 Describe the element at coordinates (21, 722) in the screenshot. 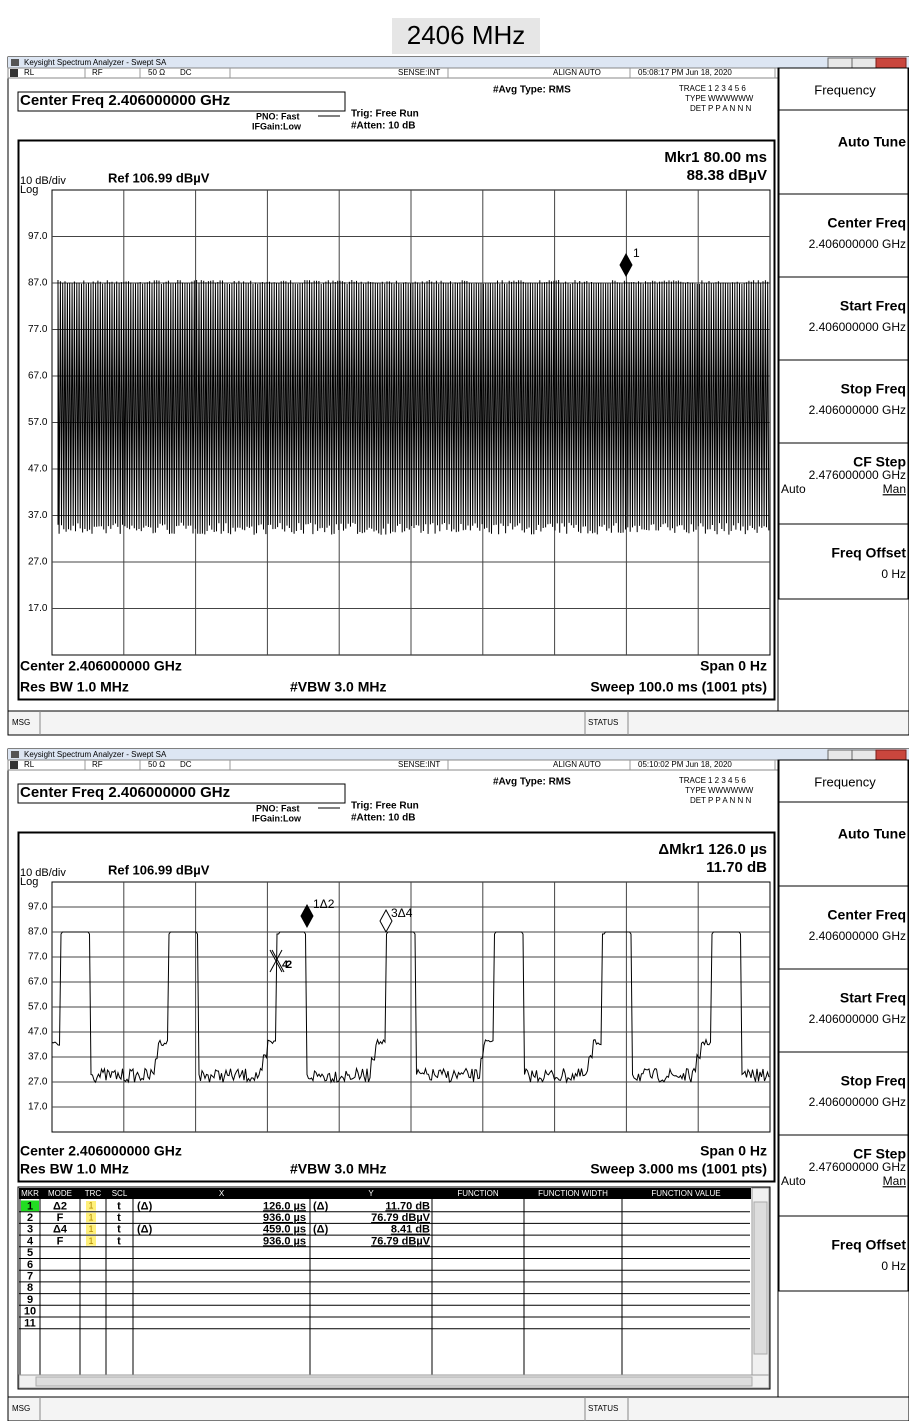

I see `msg-label: MSG` at that location.